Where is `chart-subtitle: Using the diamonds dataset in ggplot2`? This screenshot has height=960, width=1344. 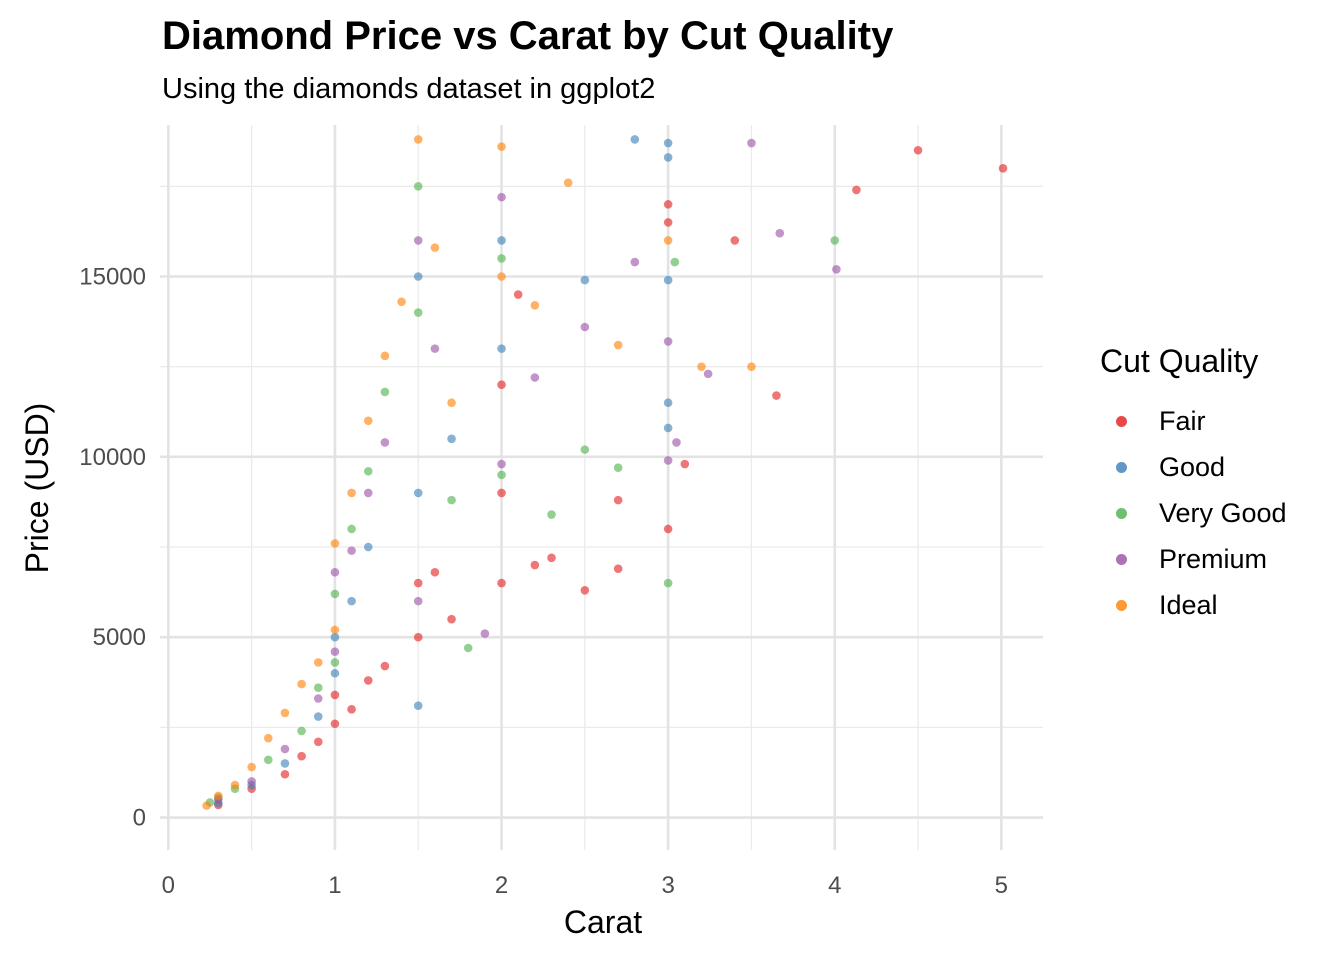
chart-subtitle: Using the diamonds dataset in ggplot2 is located at coordinates (409, 89).